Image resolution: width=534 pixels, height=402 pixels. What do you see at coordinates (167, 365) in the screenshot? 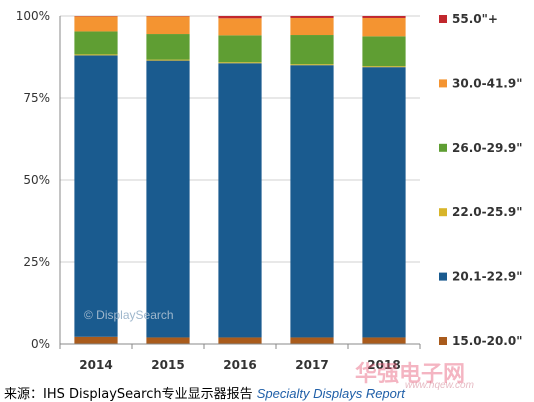
I see `x-tick-label: 2015` at bounding box center [167, 365].